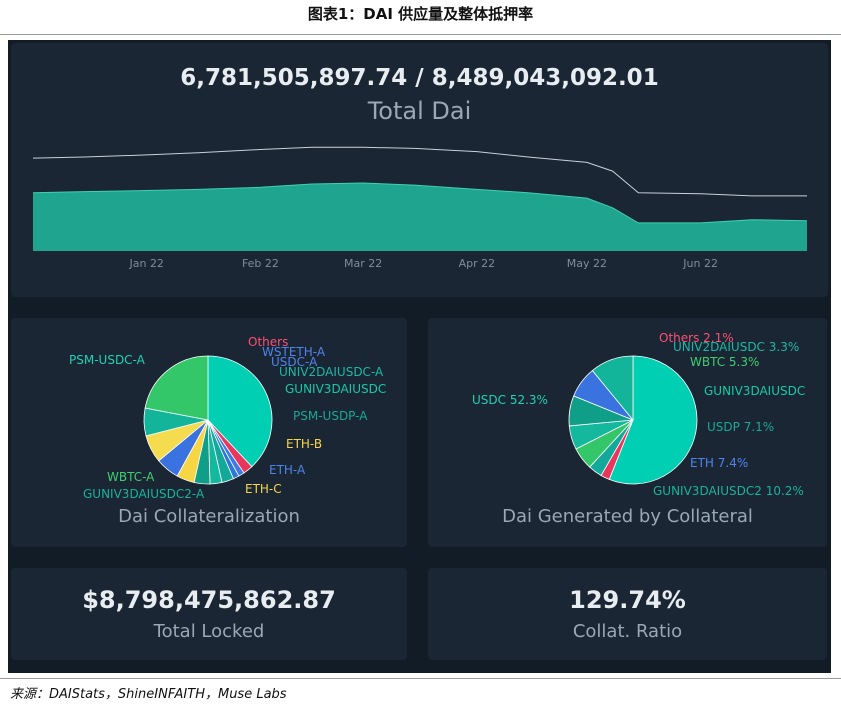  Describe the element at coordinates (294, 362) in the screenshot. I see `pie-label: USDC-A` at that location.